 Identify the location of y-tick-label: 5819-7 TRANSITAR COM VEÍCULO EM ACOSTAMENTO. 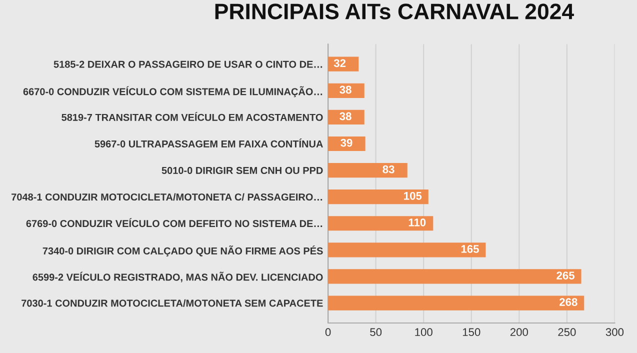
(192, 116).